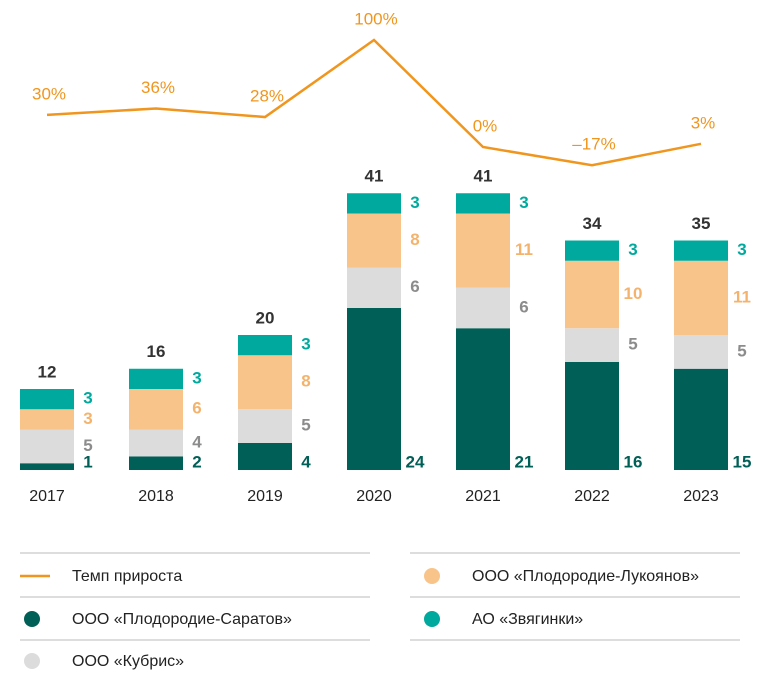  Describe the element at coordinates (633, 293) in the screenshot. I see `value-label: 10` at that location.